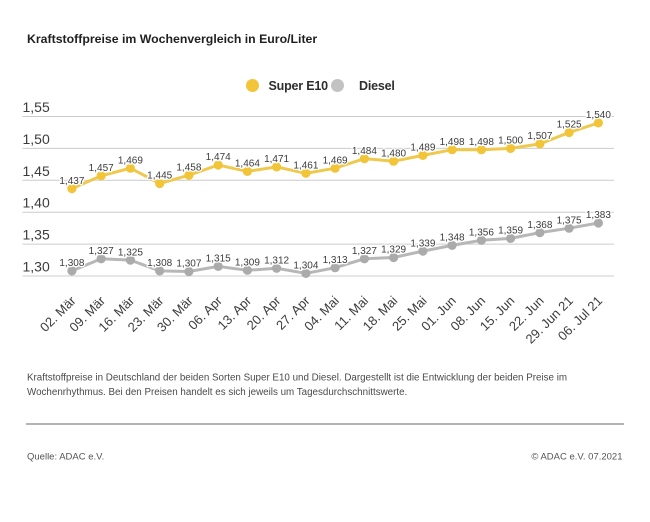 This screenshot has width=650, height=522. I want to click on svg-text: 1,309, so click(247, 263).